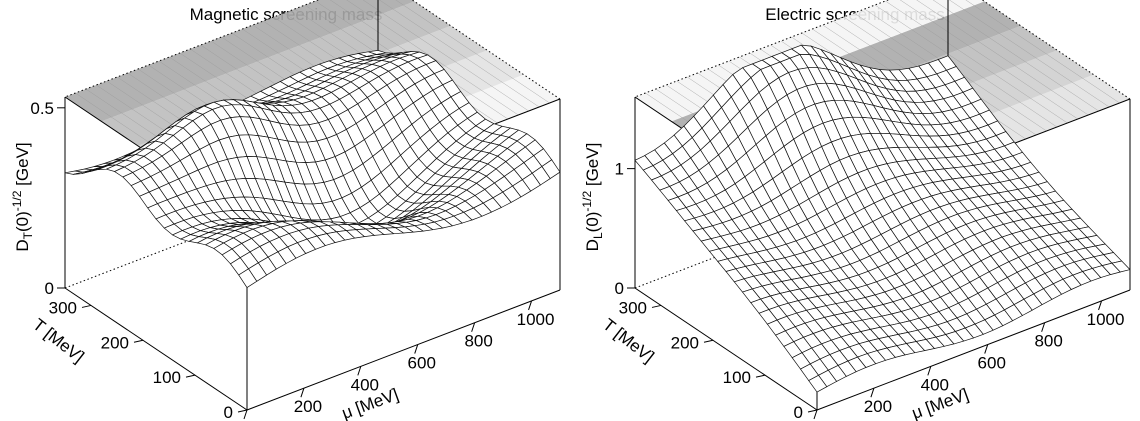 Image resolution: width=1140 pixels, height=421 pixels. I want to click on z-axis-label: DT(0)-1/2 [GeV], so click(22, 196).